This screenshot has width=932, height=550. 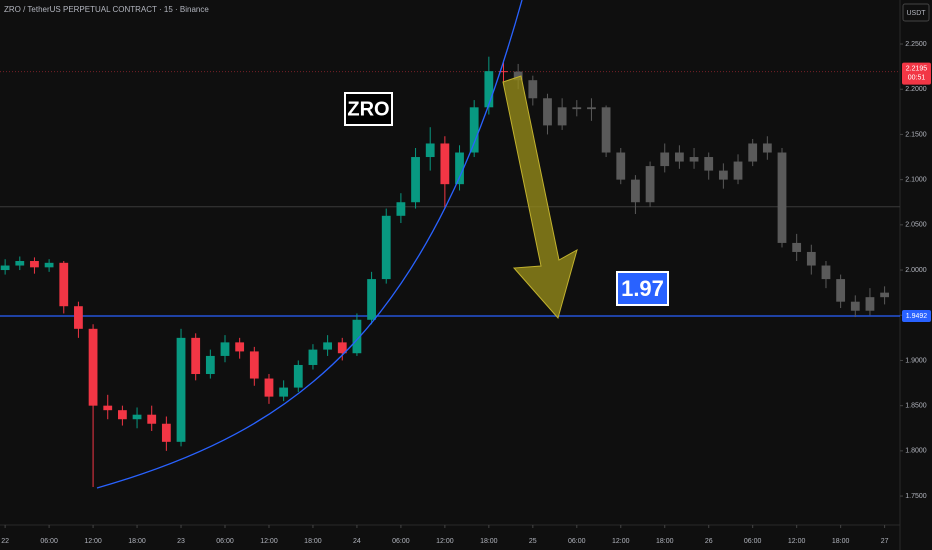 What do you see at coordinates (917, 77) in the screenshot?
I see `countdown-label: 00:51` at bounding box center [917, 77].